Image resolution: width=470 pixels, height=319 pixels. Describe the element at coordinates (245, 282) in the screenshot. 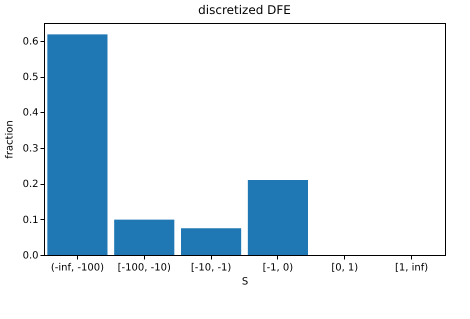

I see `x-axis-title: S` at that location.